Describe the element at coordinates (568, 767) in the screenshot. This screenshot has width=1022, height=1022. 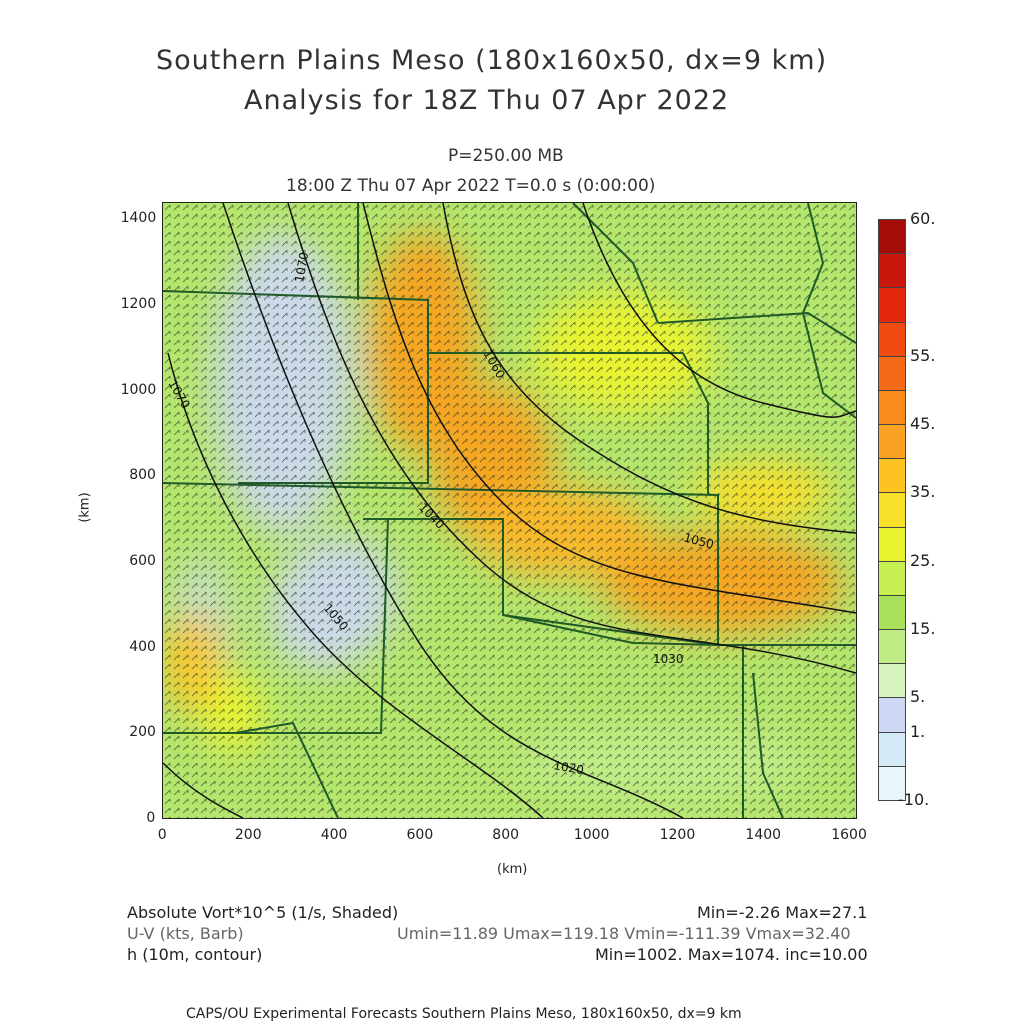
I see `svg-text: 1020` at that location.